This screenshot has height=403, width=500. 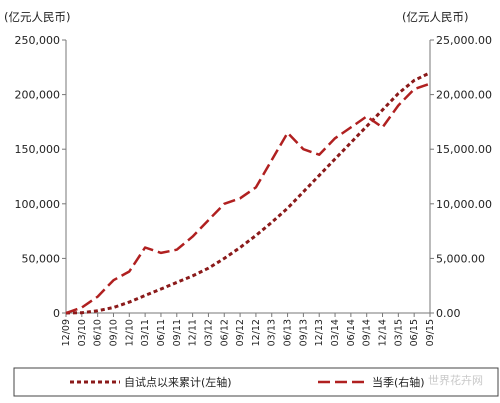 I want to click on x-tick-label: 03/14, so click(x=335, y=332).